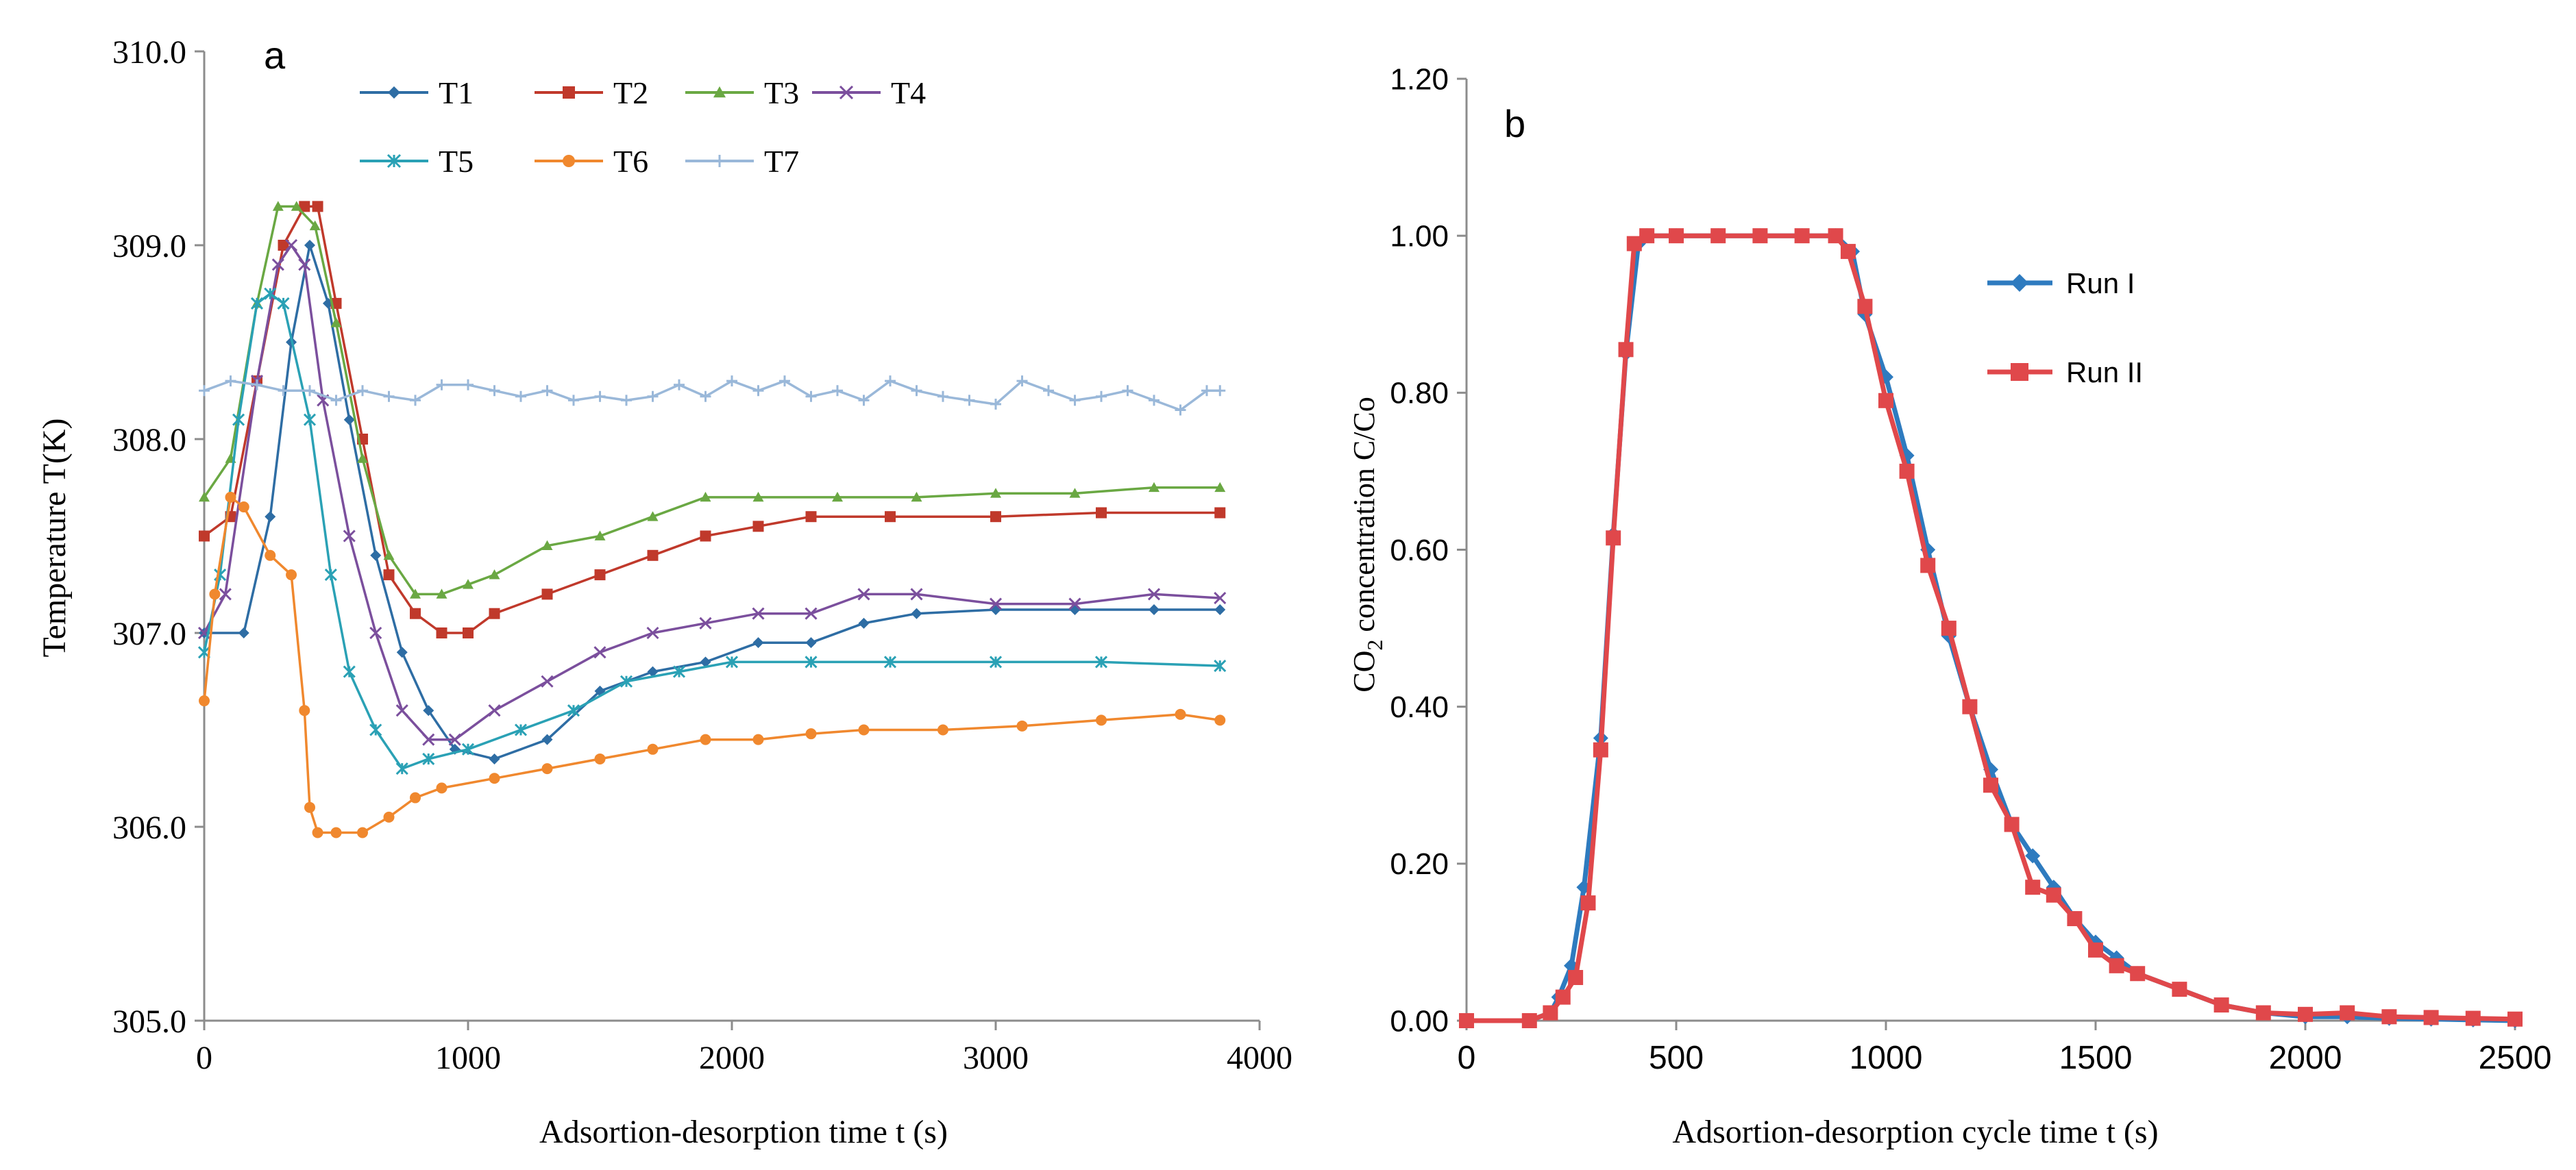 The image size is (2576, 1170). What do you see at coordinates (2101, 283) in the screenshot?
I see `b-legend-label-run-i: Run I` at bounding box center [2101, 283].